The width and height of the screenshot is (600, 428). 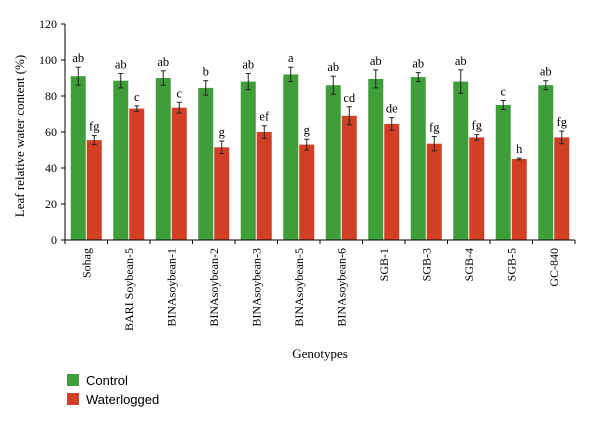 What do you see at coordinates (519, 149) in the screenshot?
I see `significance-label: h` at bounding box center [519, 149].